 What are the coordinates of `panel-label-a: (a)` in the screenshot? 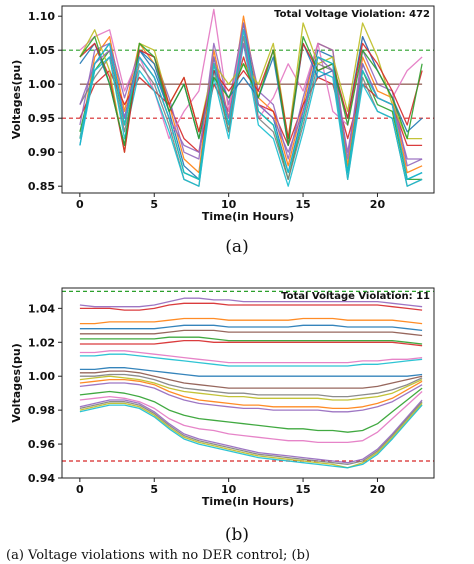 It's located at (236, 247).